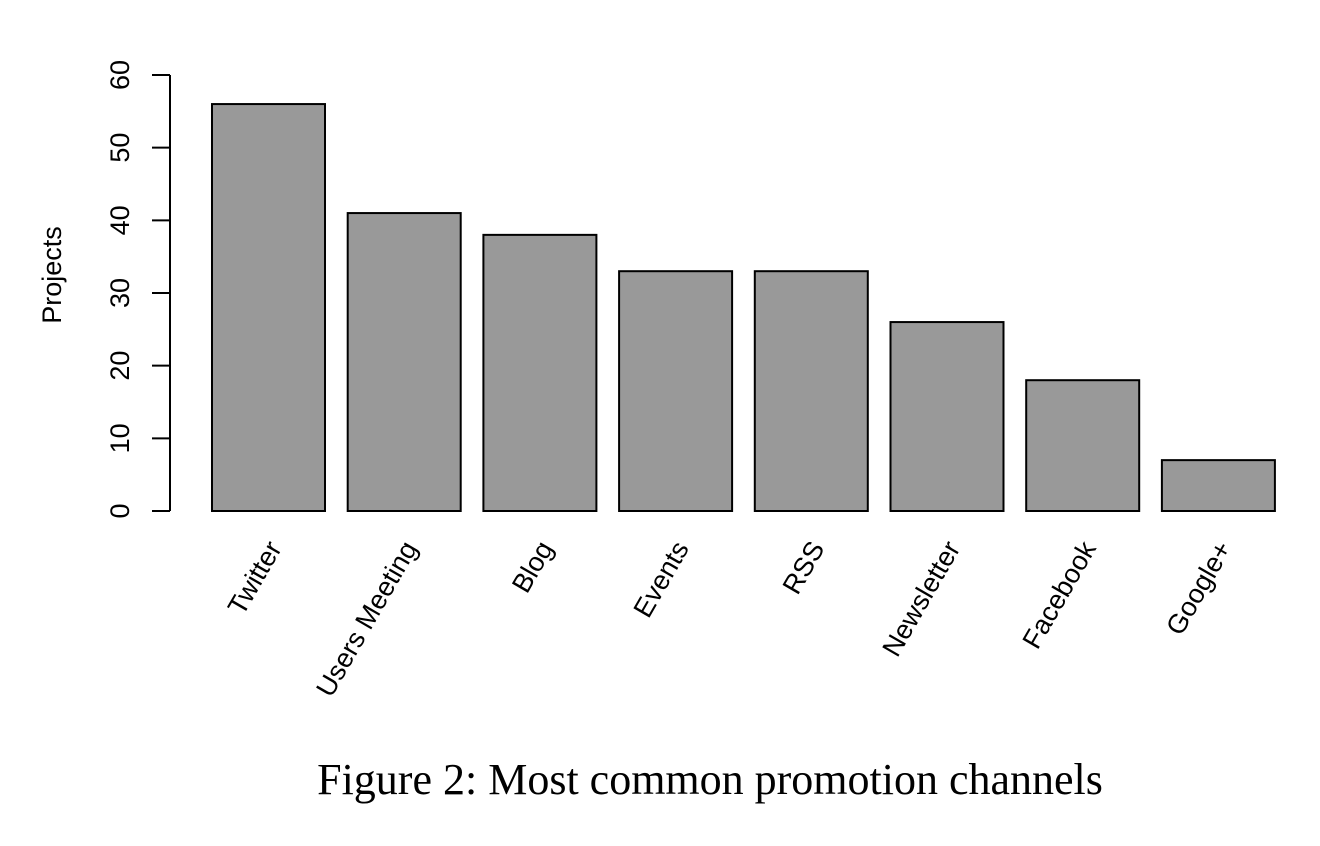 Image resolution: width=1320 pixels, height=846 pixels. I want to click on y-tick-label: 30, so click(120, 293).